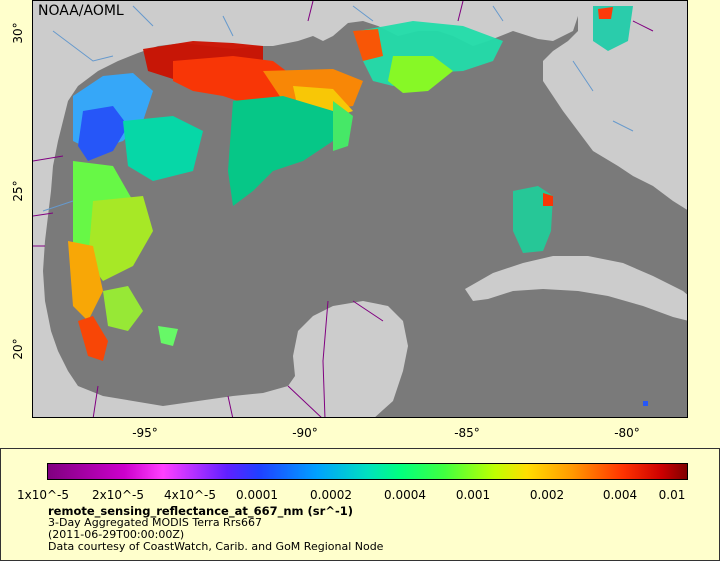 Image resolution: width=720 pixels, height=561 pixels. Describe the element at coordinates (467, 433) in the screenshot. I see `lon-label-85: -85°` at that location.